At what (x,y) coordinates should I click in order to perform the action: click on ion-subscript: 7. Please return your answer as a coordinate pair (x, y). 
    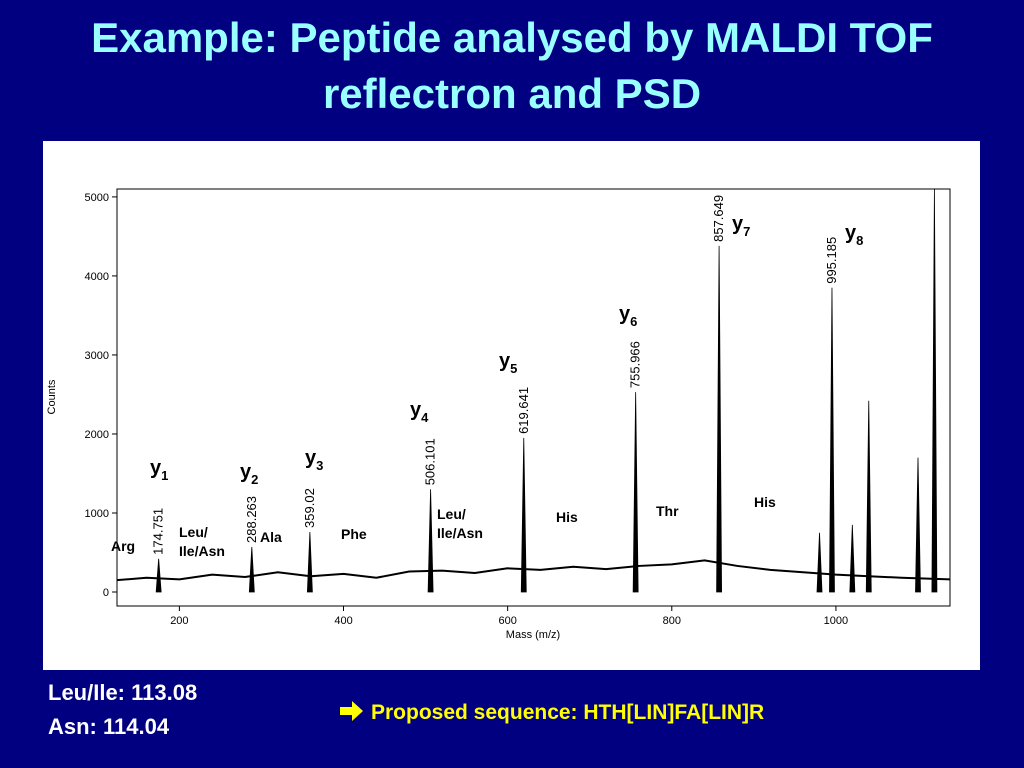
    Looking at the image, I should click on (746, 231).